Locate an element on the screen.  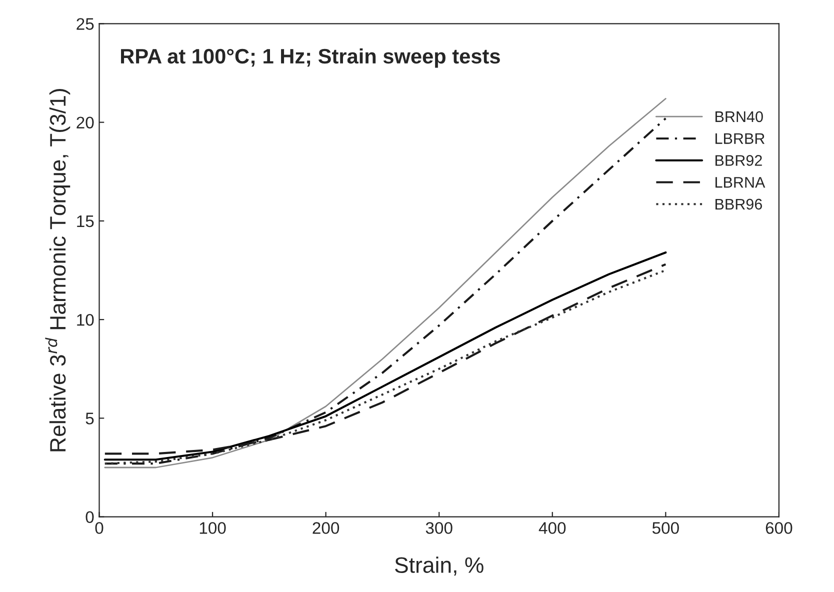
x-tick-label: 500 is located at coordinates (665, 528).